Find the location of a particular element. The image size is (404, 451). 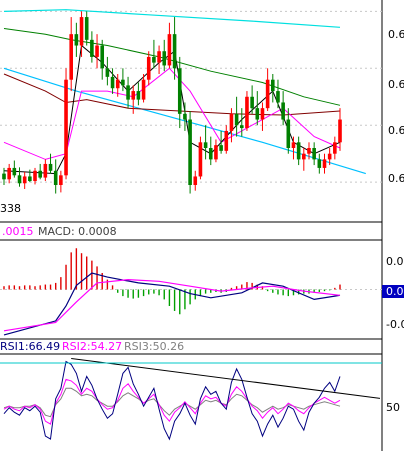

price-tick-2: 0.65 is located at coordinates (396, 130).